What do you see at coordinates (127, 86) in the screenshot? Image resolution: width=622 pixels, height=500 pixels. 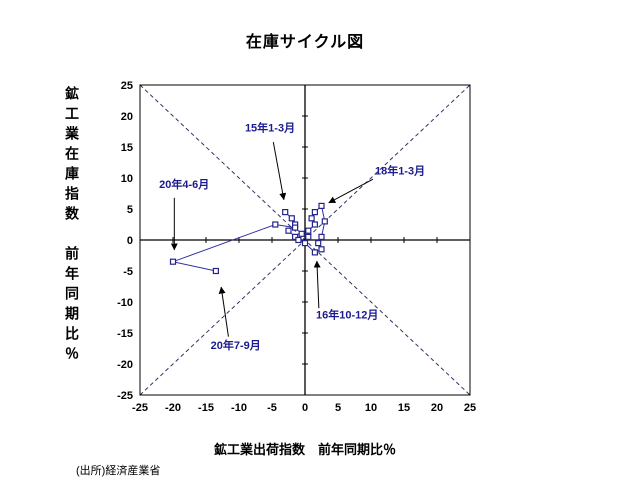 I see `y-tick-label: 25` at bounding box center [127, 86].